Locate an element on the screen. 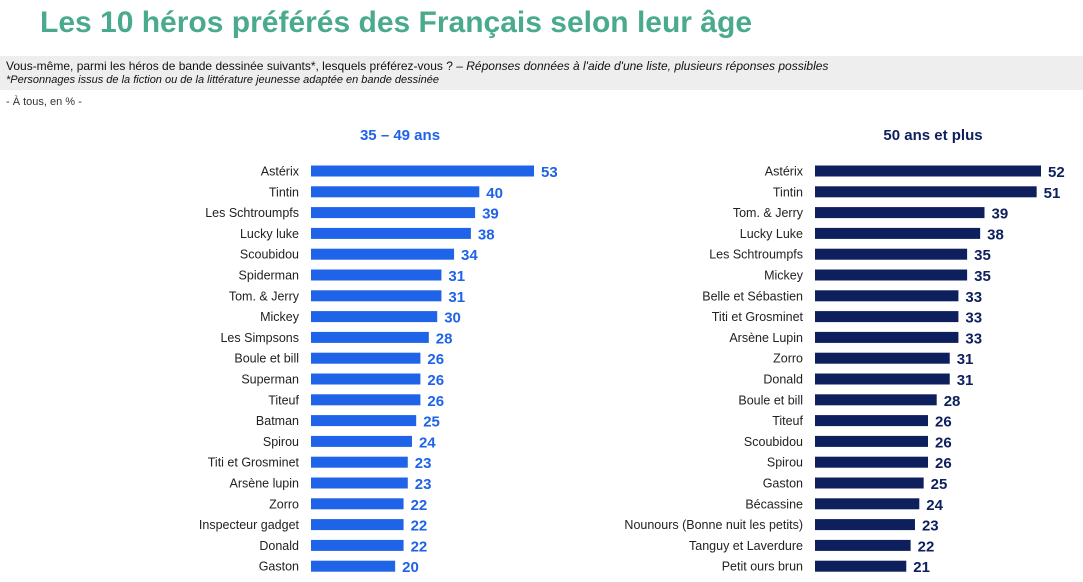  category-label: Batman is located at coordinates (277, 421).